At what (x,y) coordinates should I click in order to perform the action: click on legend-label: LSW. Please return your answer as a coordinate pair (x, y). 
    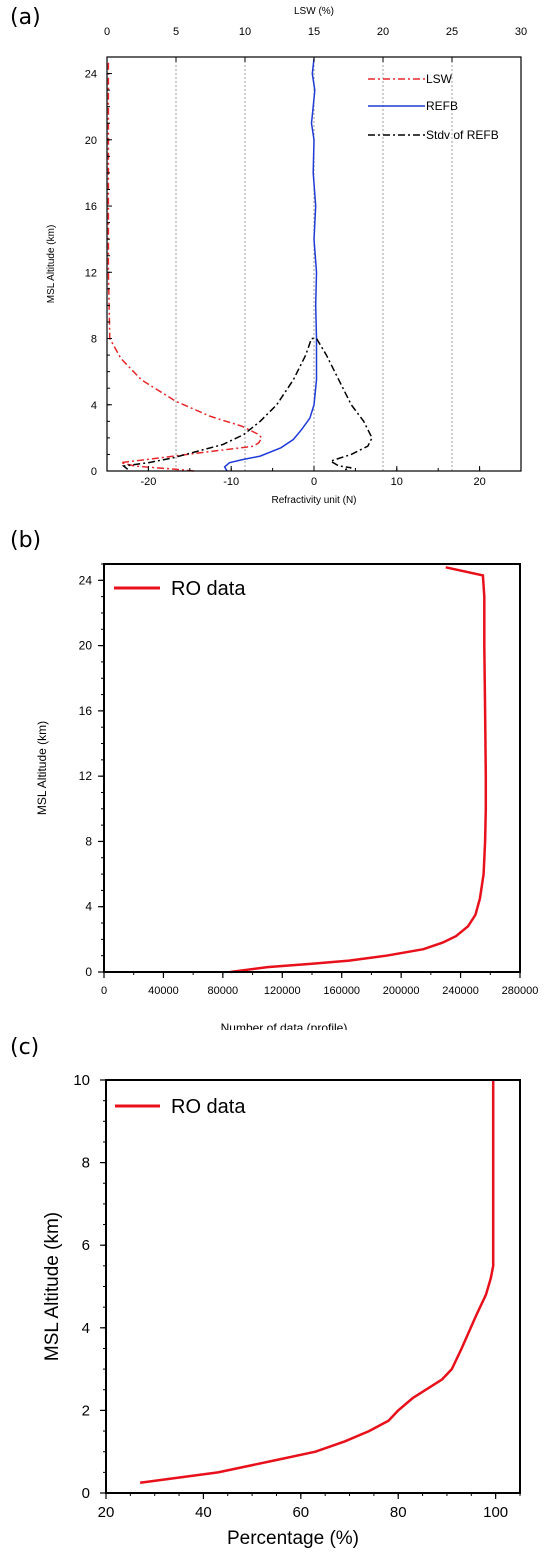
    Looking at the image, I should click on (439, 79).